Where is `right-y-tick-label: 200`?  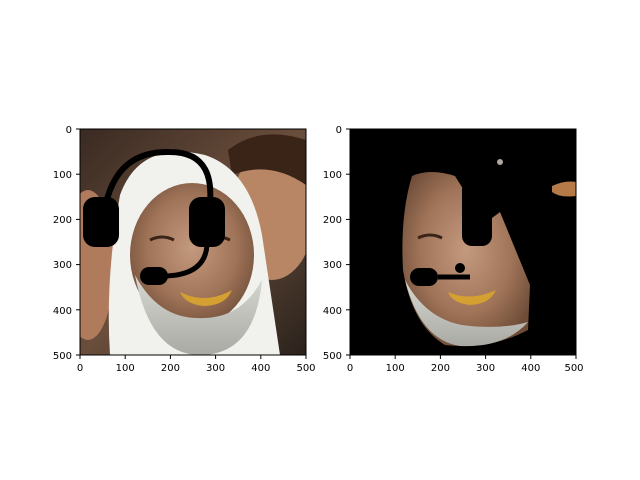 right-y-tick-label: 200 is located at coordinates (332, 220).